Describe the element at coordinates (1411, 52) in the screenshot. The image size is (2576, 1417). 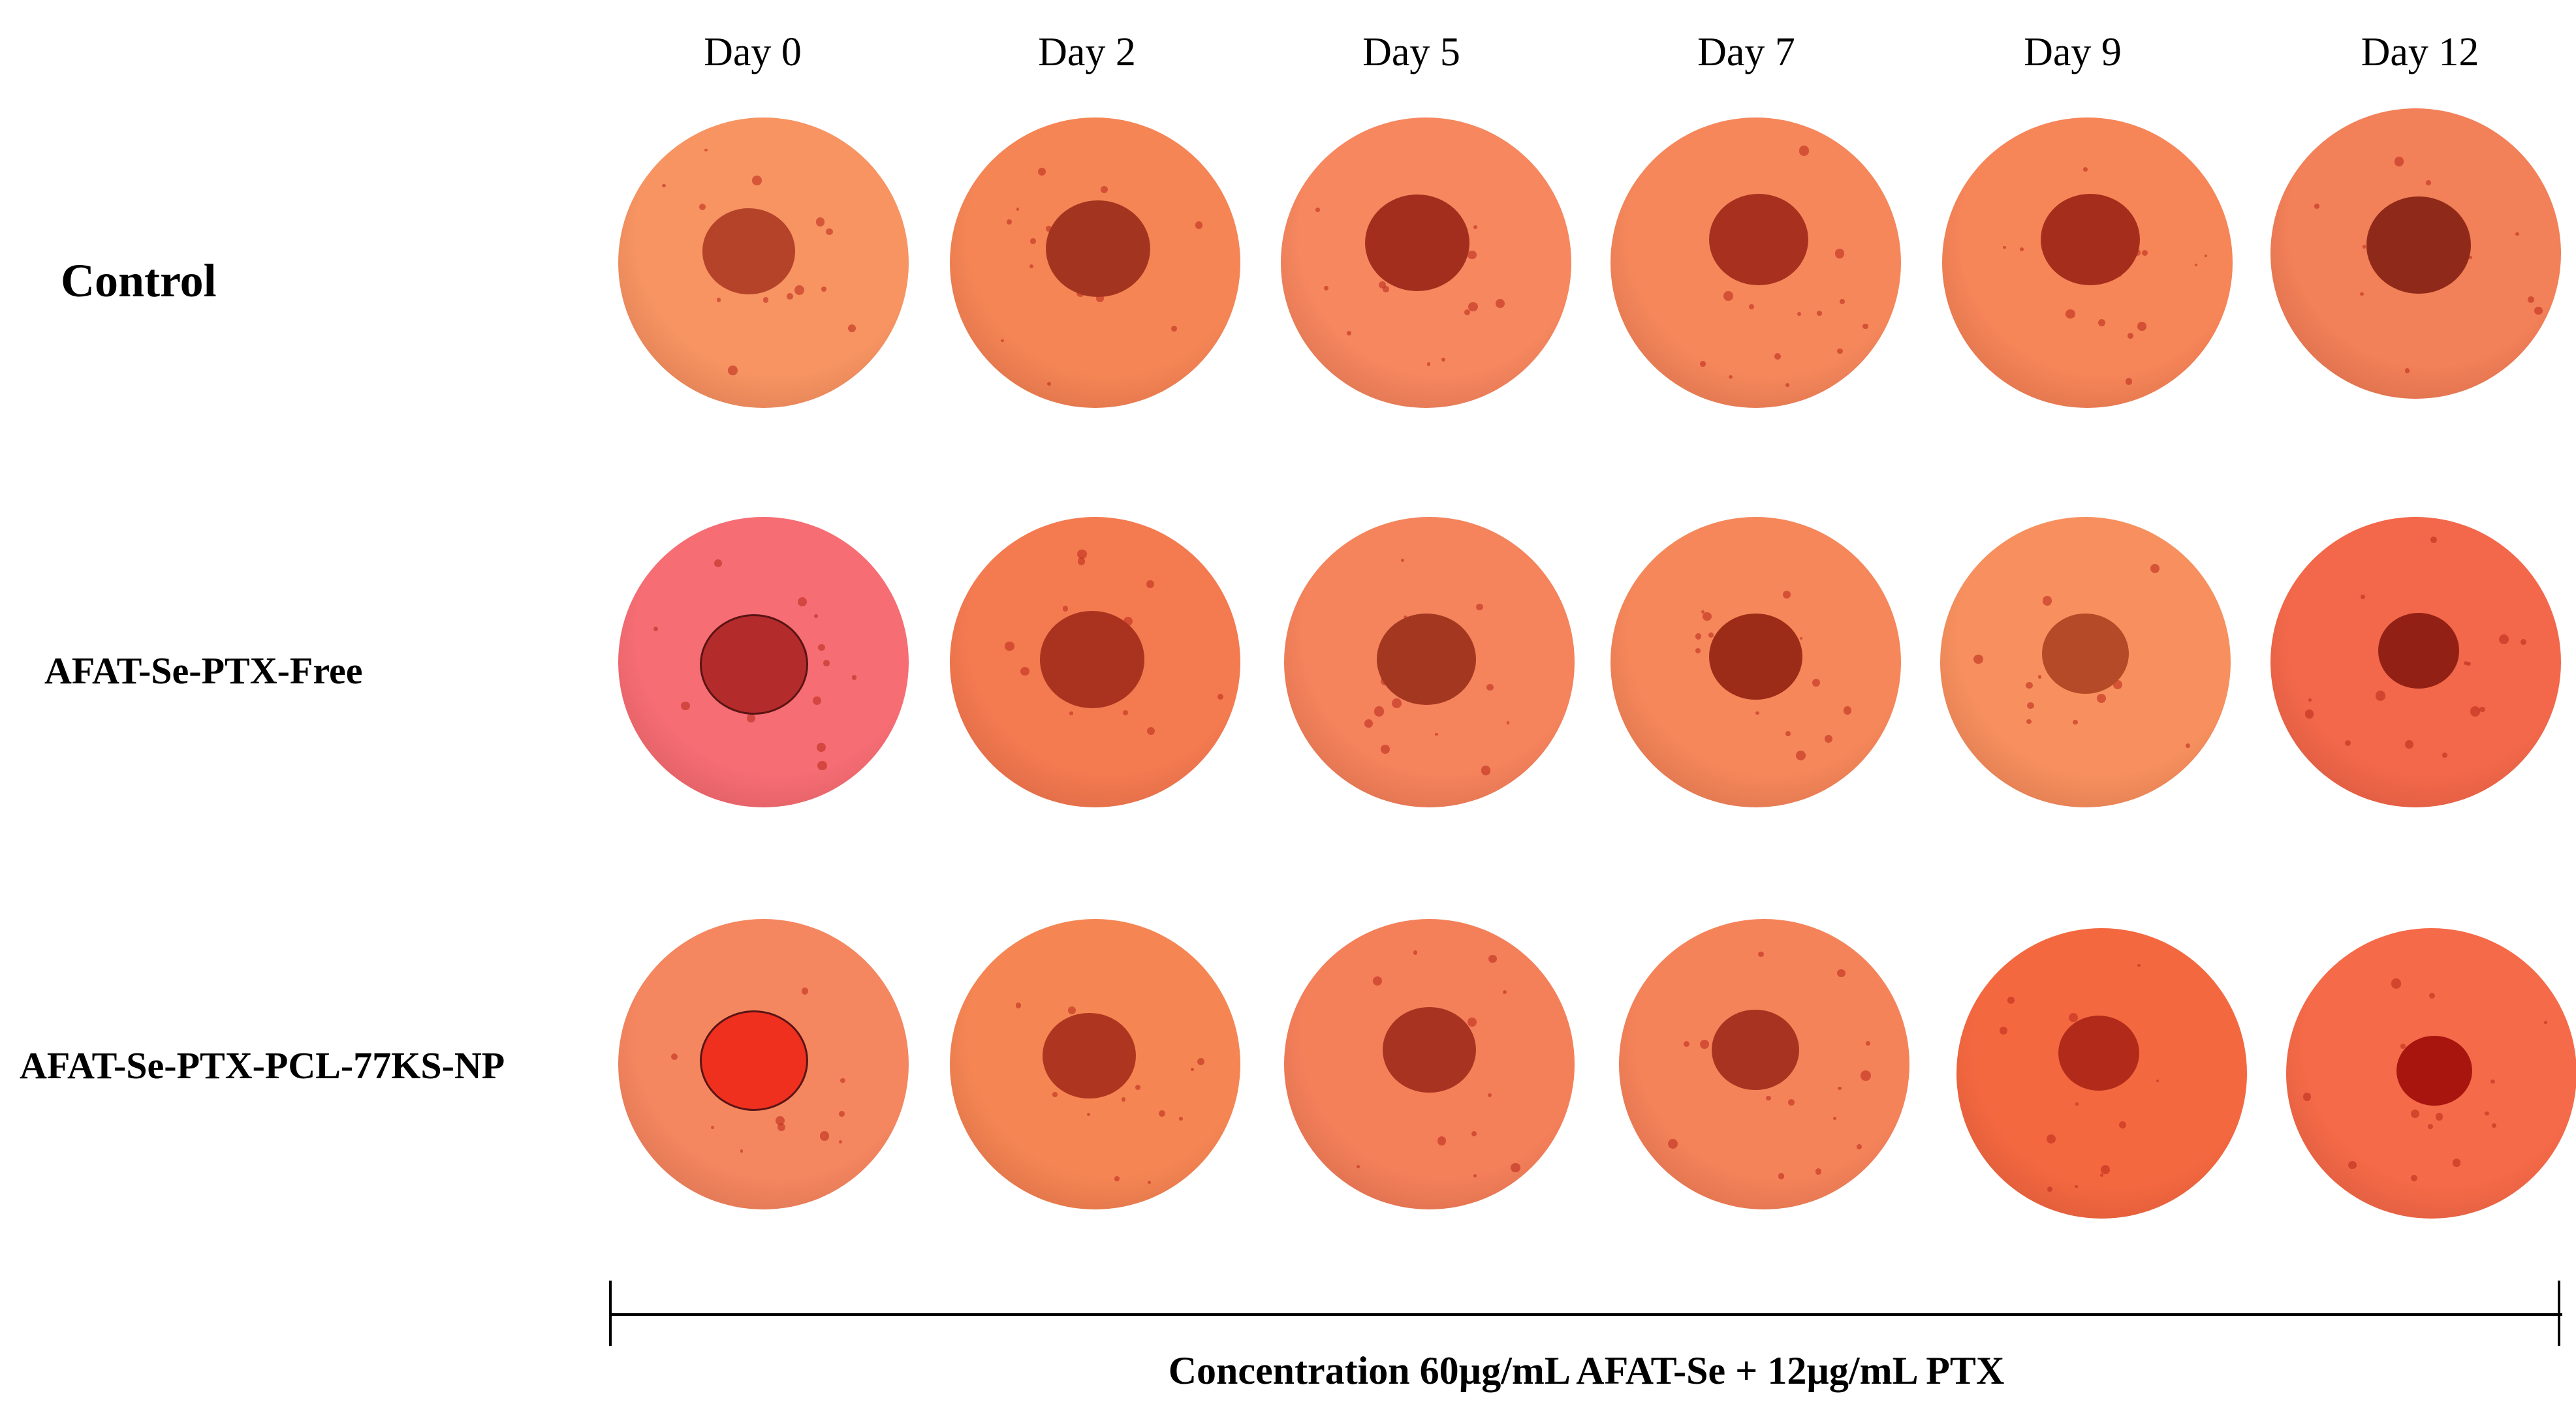
I see `column-header-day-5: Day 5` at that location.